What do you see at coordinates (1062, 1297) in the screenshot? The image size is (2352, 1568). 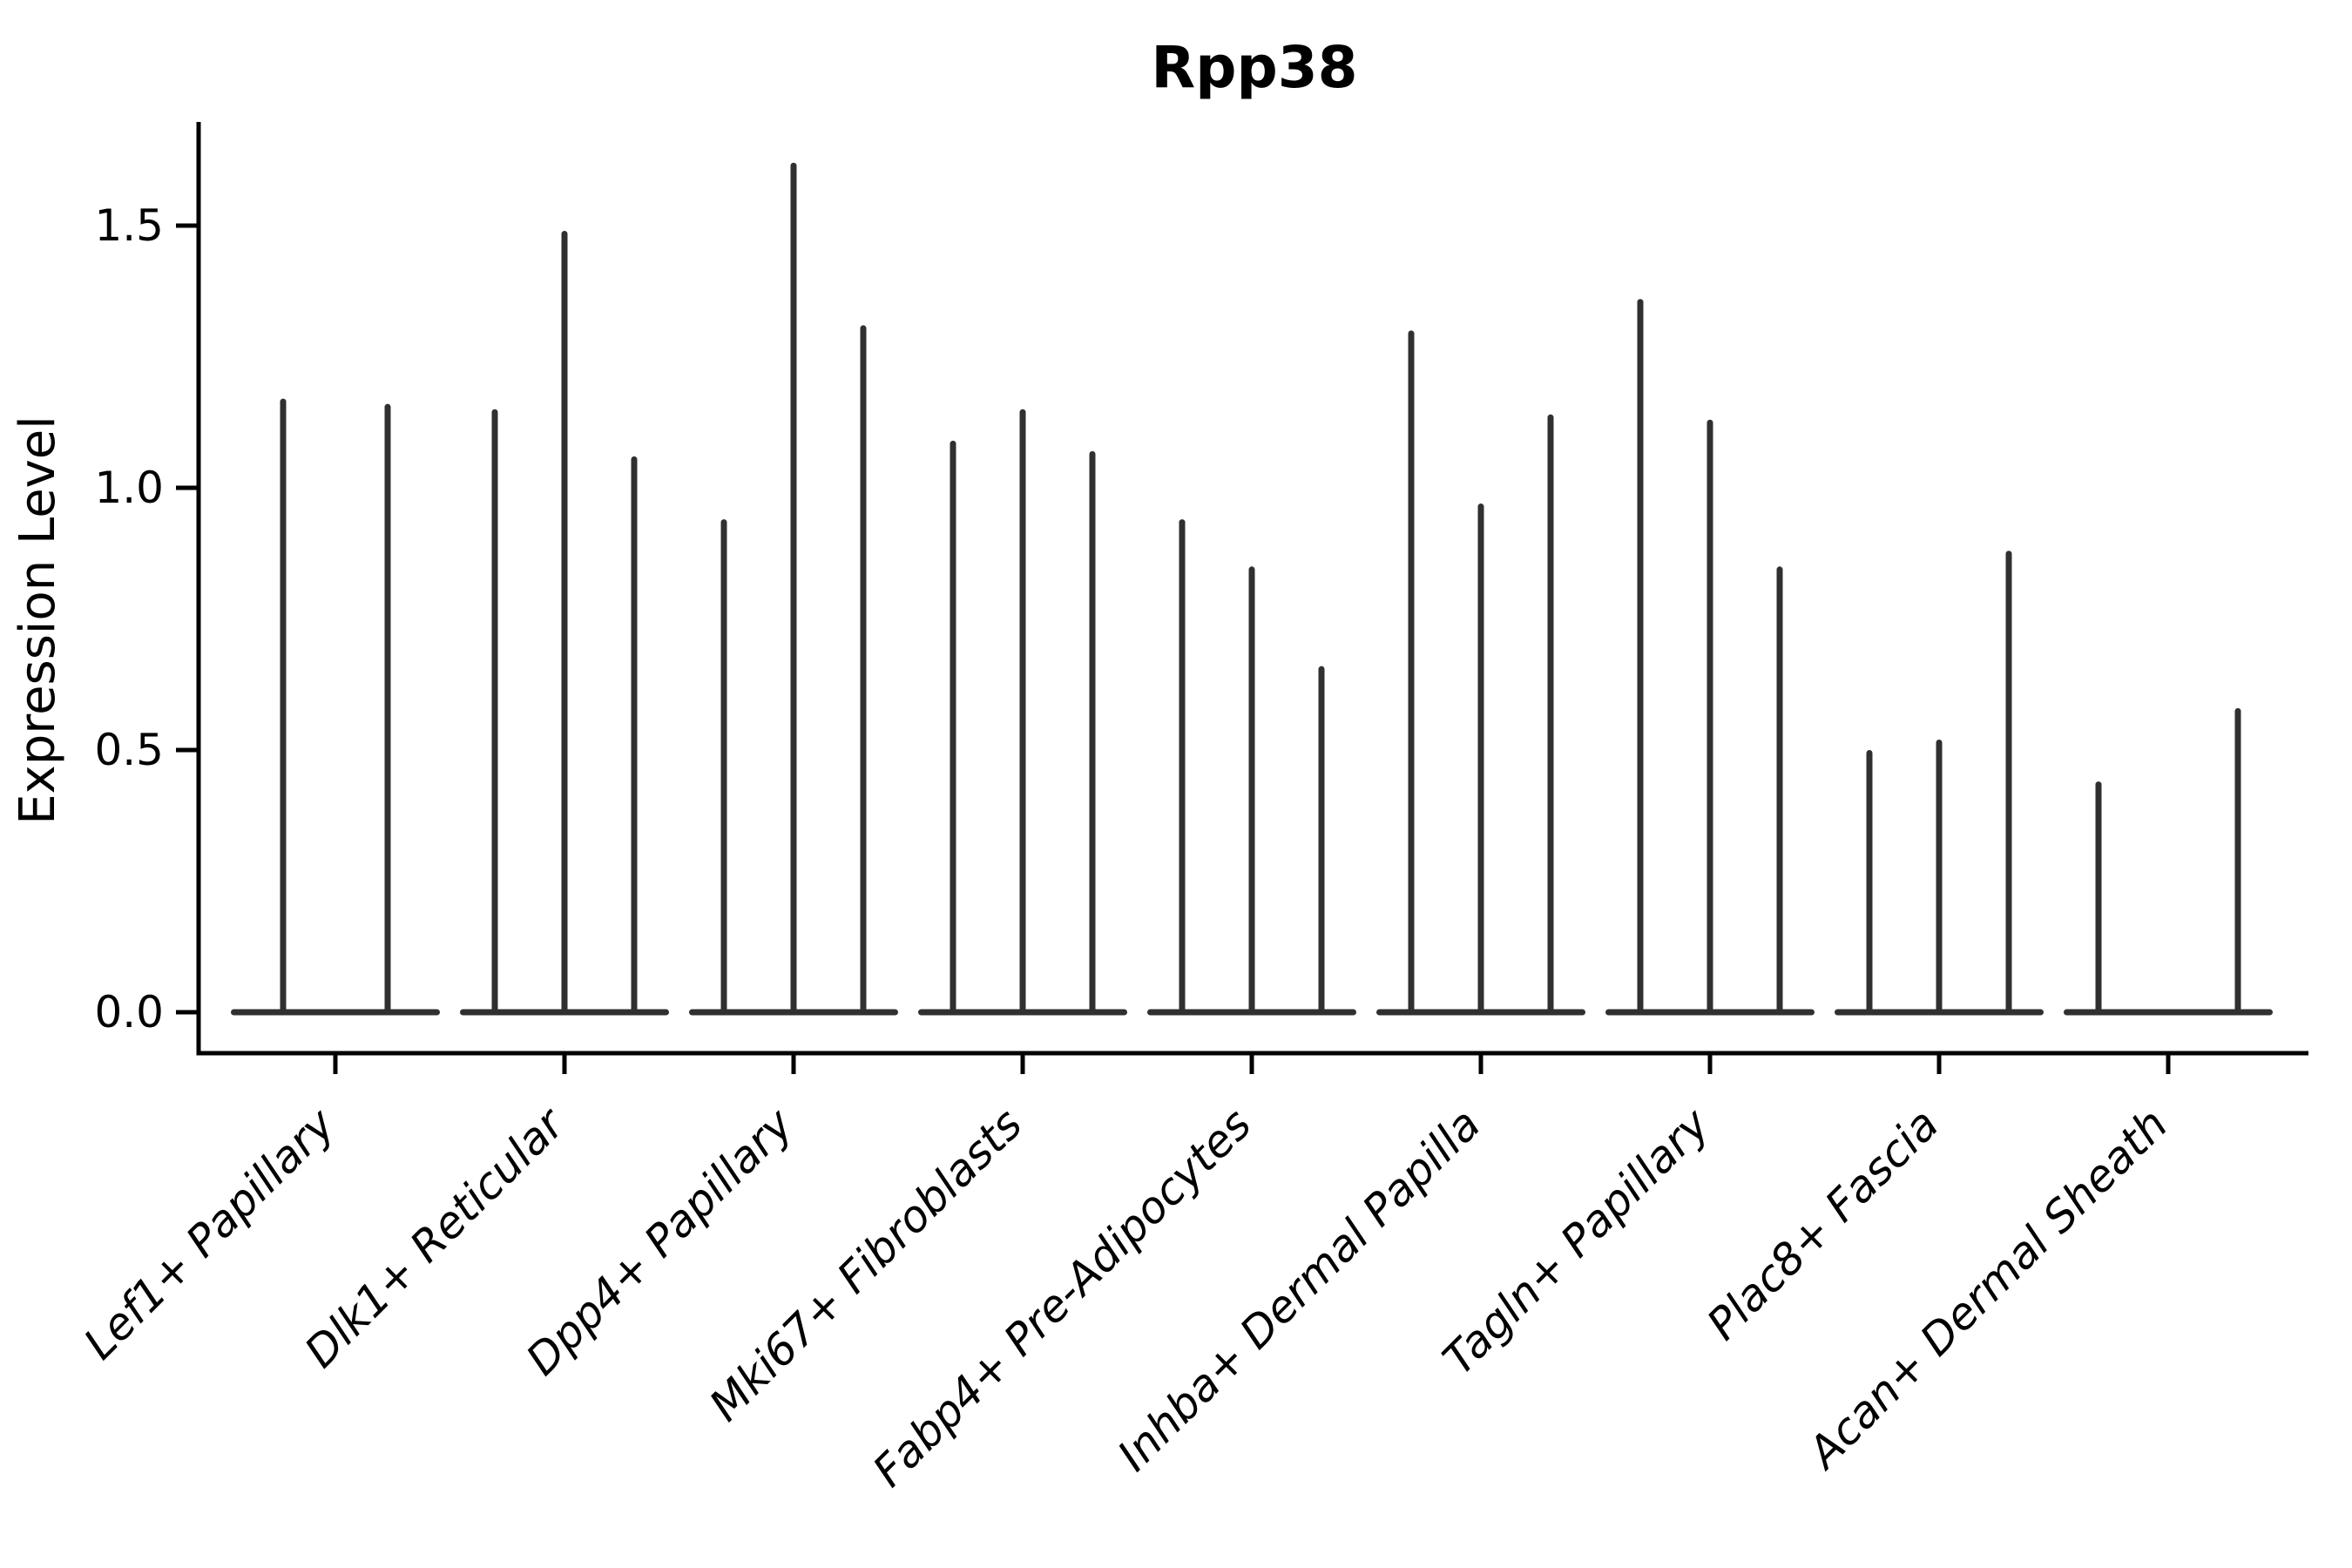 I see `x-category-label: Fabp4+ Pre-Adipocytes` at bounding box center [1062, 1297].